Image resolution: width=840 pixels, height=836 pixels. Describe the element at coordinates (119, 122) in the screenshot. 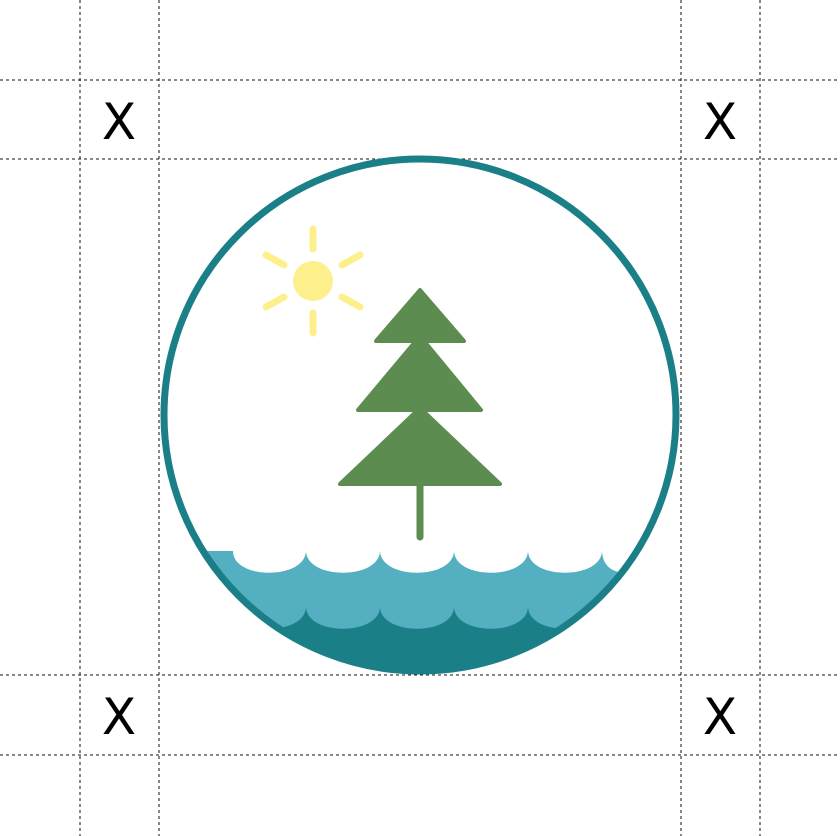

I see `clearspace-x-top-left: X` at that location.